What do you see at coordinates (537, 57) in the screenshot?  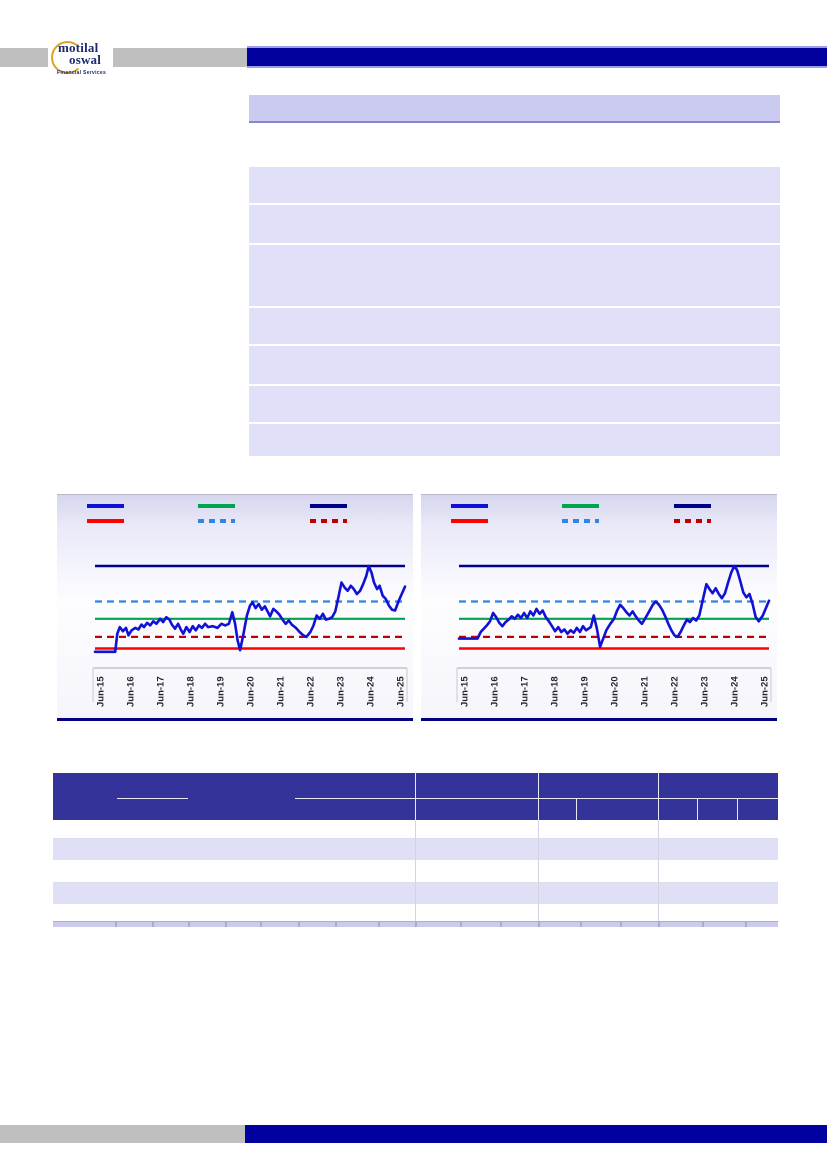 I see `topbar-navy` at bounding box center [537, 57].